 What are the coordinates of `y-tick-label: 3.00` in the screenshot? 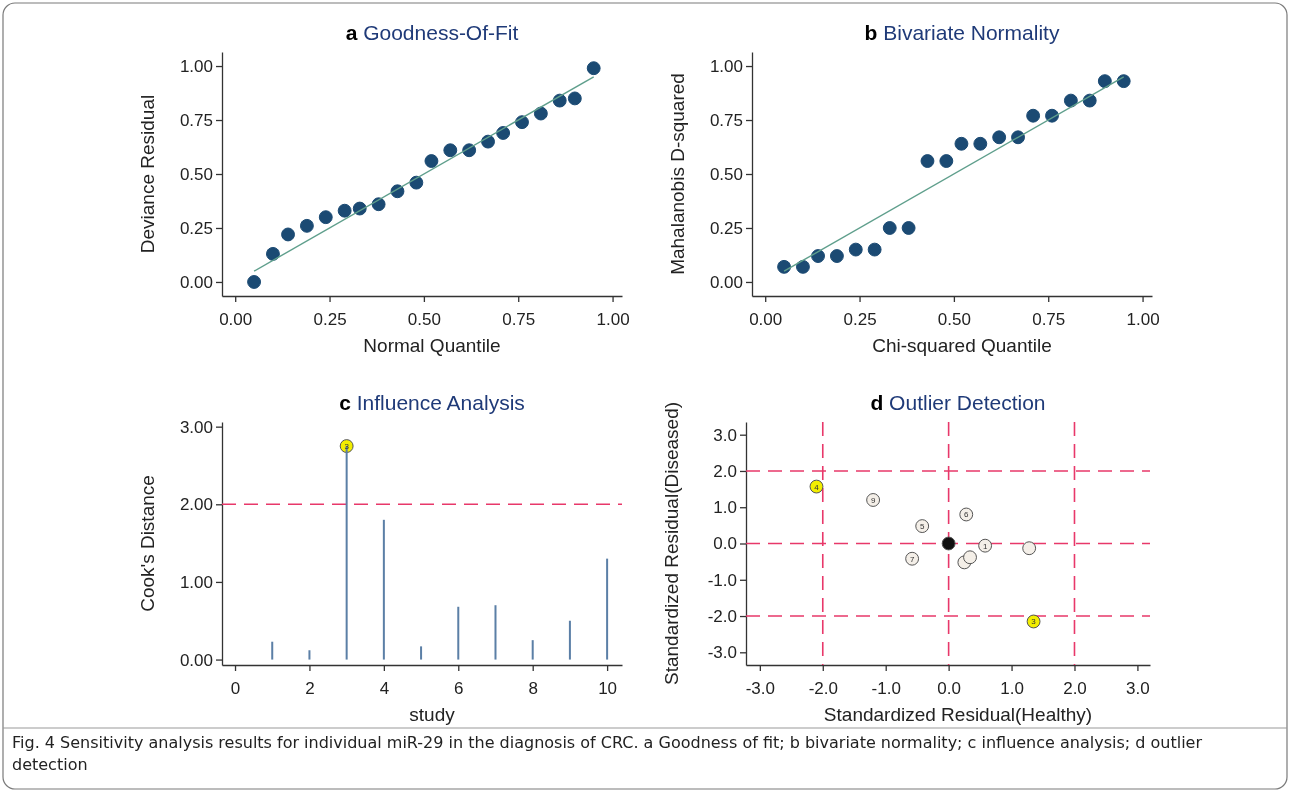 It's located at (196, 427).